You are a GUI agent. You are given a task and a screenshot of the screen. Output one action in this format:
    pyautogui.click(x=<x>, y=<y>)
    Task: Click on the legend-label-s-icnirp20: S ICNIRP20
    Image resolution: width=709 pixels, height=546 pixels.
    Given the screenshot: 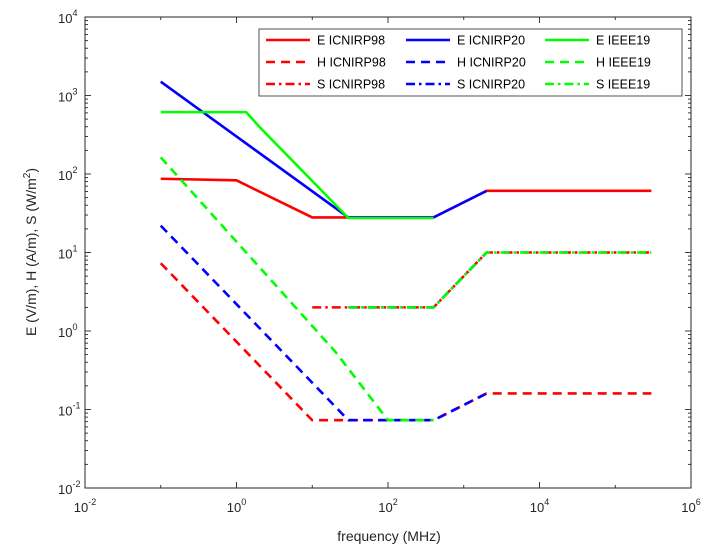 What is the action you would take?
    pyautogui.click(x=491, y=85)
    